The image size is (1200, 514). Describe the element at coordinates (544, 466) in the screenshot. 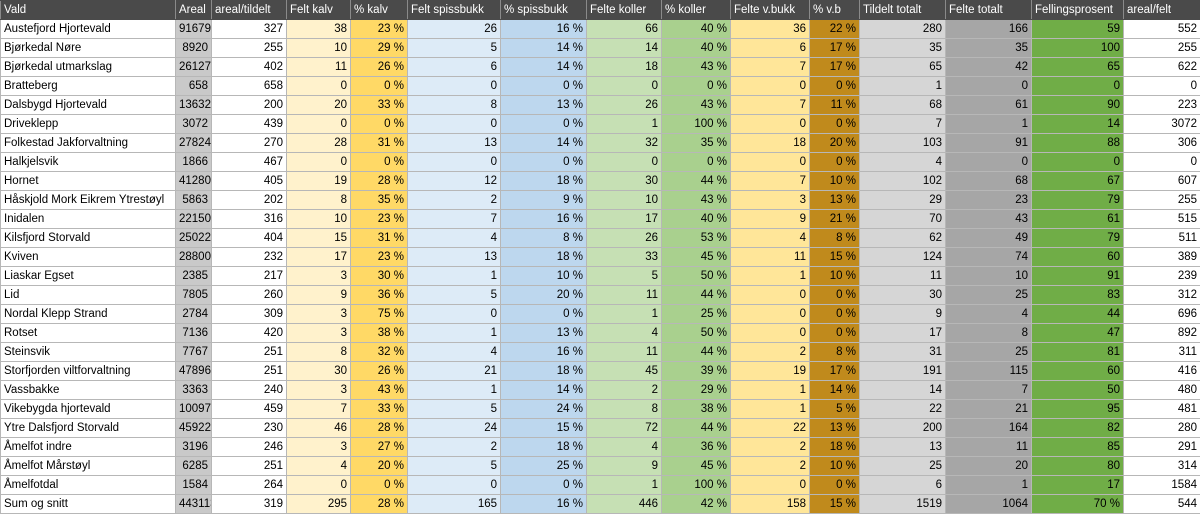

I see `pct-spissbukk-cell: 25 %` at that location.